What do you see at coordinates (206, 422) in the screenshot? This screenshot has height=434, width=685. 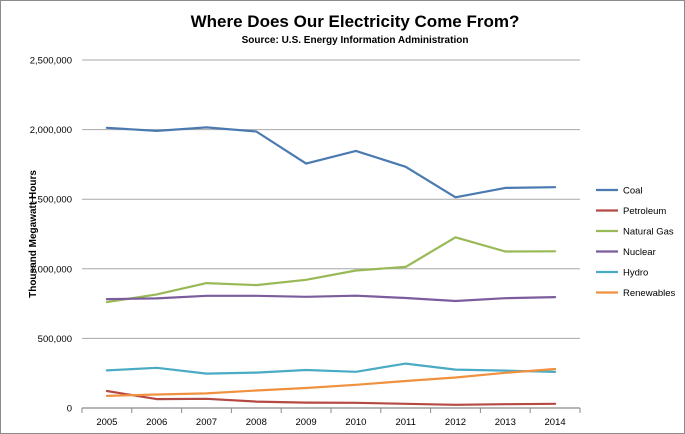 I see `x-tick-label: 2007` at bounding box center [206, 422].